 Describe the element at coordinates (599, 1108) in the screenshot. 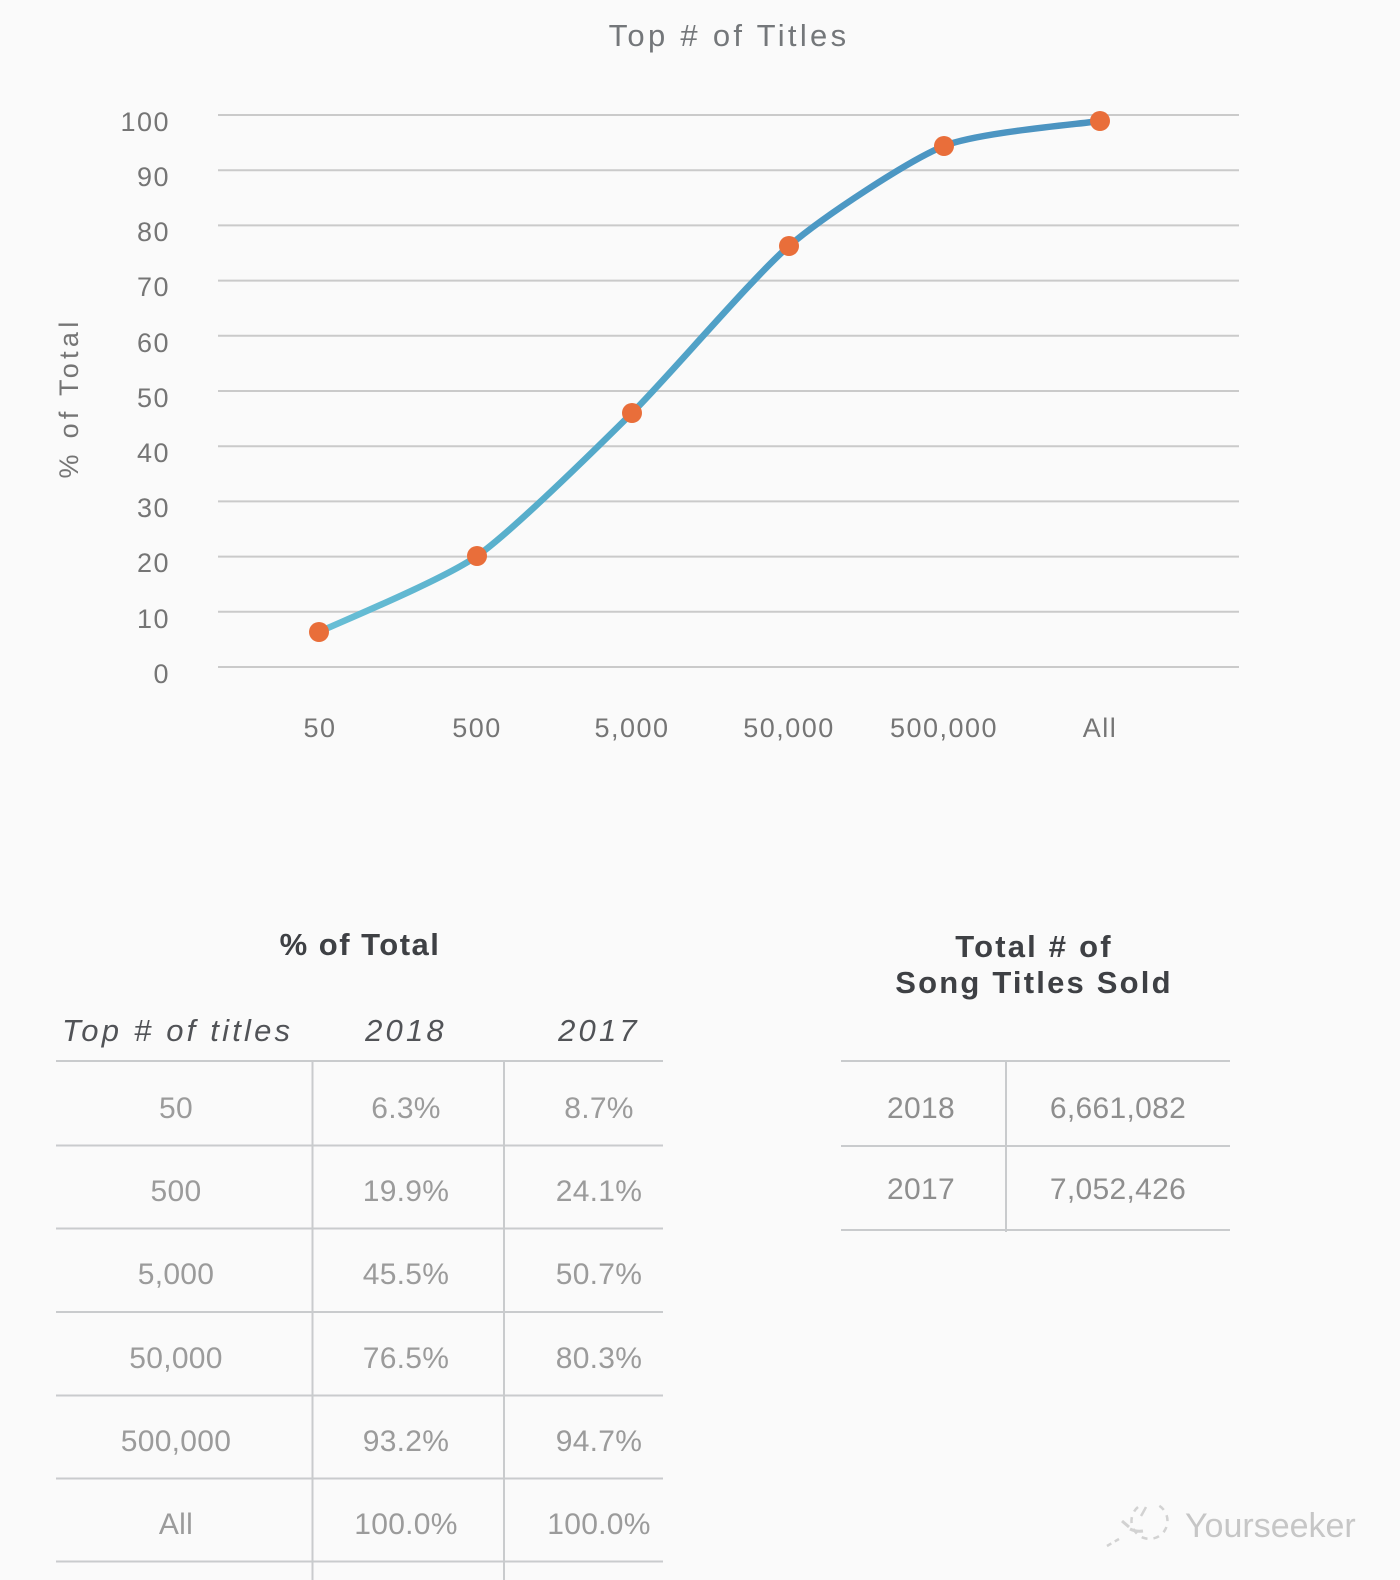

I see `svg-text: 8.7%` at that location.